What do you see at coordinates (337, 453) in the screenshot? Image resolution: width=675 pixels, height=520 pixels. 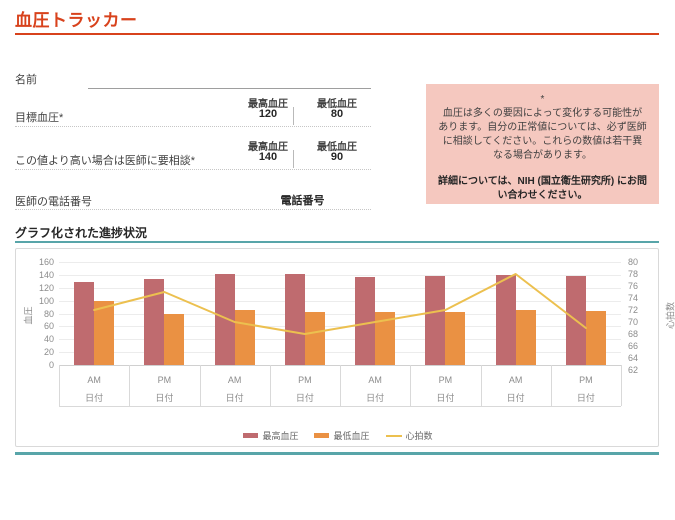 I see `bottom-rule` at bounding box center [337, 453].